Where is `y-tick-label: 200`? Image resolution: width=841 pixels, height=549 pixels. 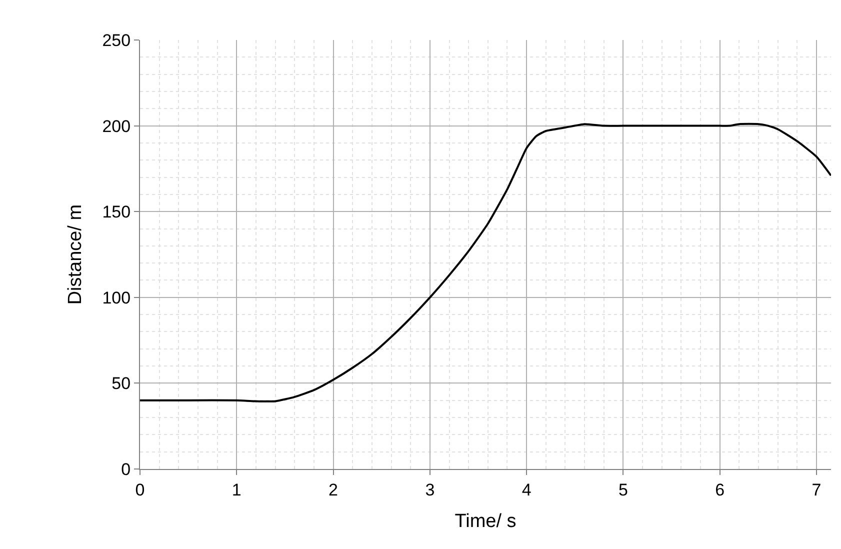 y-tick-label: 200 is located at coordinates (116, 126).